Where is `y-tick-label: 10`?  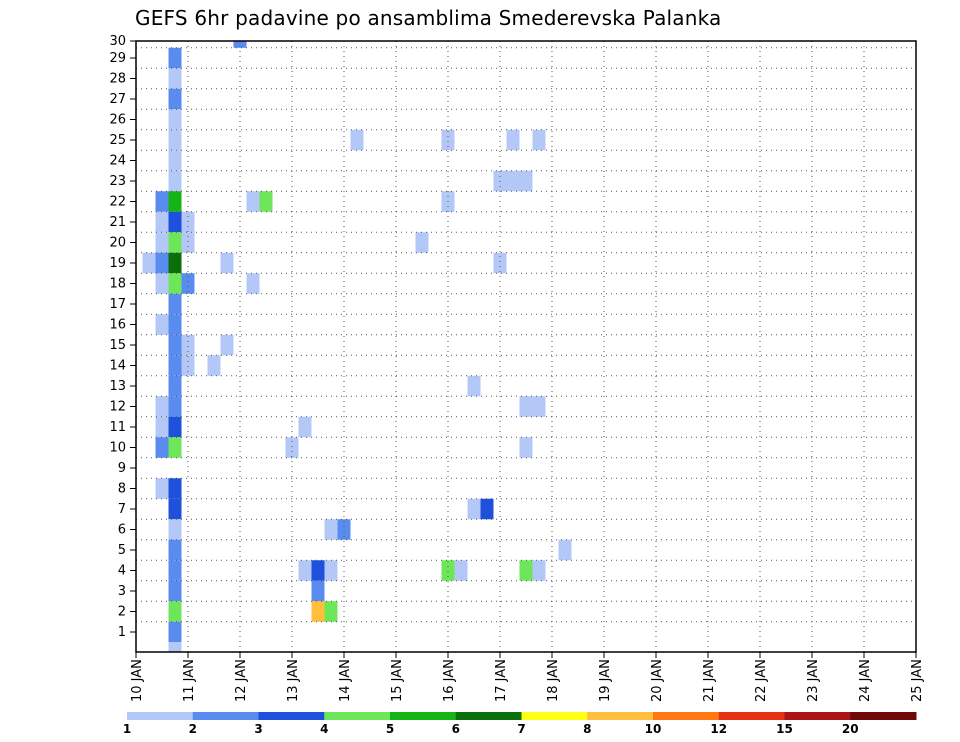
y-tick-label: 10 is located at coordinates (117, 448).